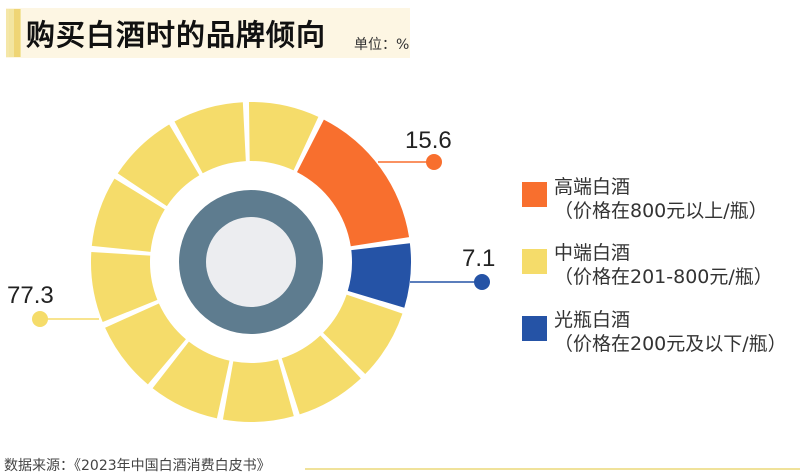  Describe the element at coordinates (663, 277) in the screenshot. I see `legend-desc: （价格在201-800元/瓶）` at that location.